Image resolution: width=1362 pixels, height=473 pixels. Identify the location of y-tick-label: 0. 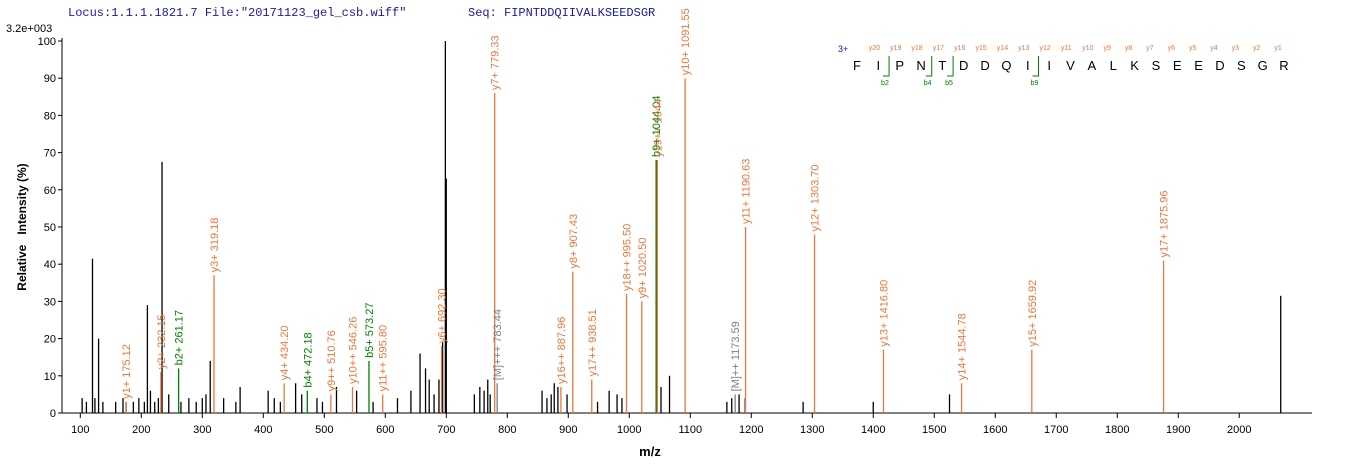
(53, 414).